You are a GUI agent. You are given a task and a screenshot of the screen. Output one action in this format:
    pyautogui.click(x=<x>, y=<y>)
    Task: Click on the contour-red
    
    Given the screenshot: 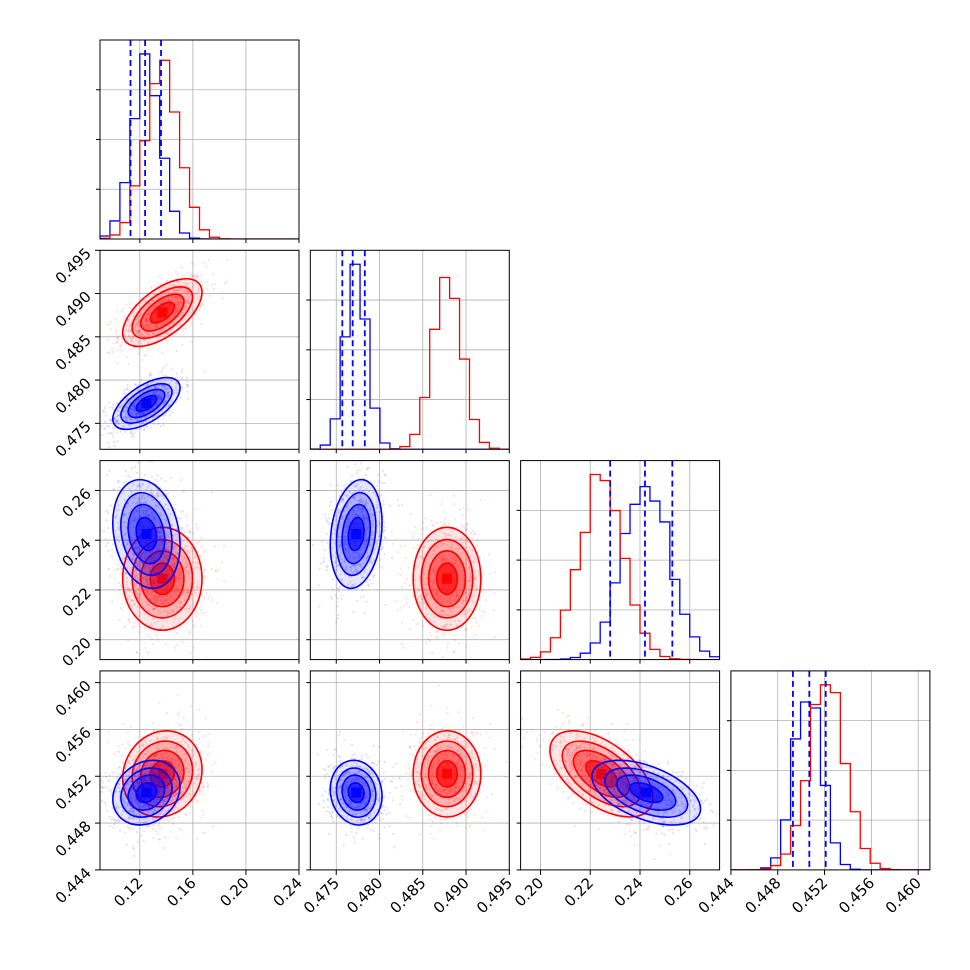 What is the action you would take?
    pyautogui.click(x=162, y=578)
    